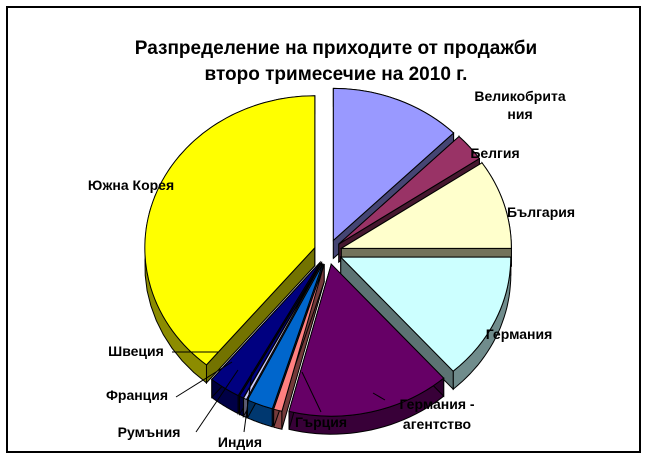 The image size is (649, 461). Describe the element at coordinates (248, 402) in the screenshot. I see `leader-line-индия` at that location.